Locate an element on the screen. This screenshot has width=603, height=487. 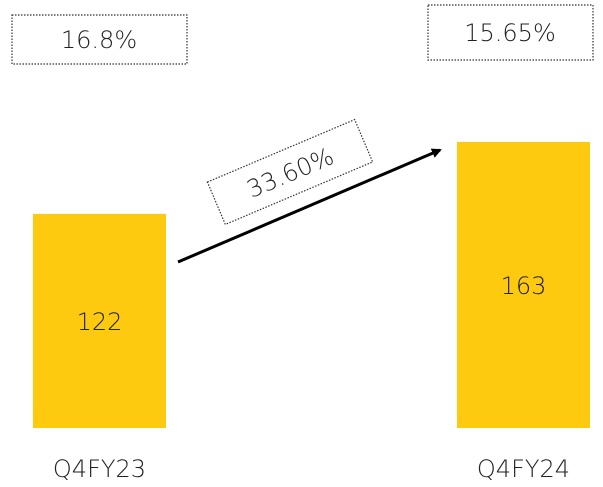
value-label: 122 is located at coordinates (100, 322).